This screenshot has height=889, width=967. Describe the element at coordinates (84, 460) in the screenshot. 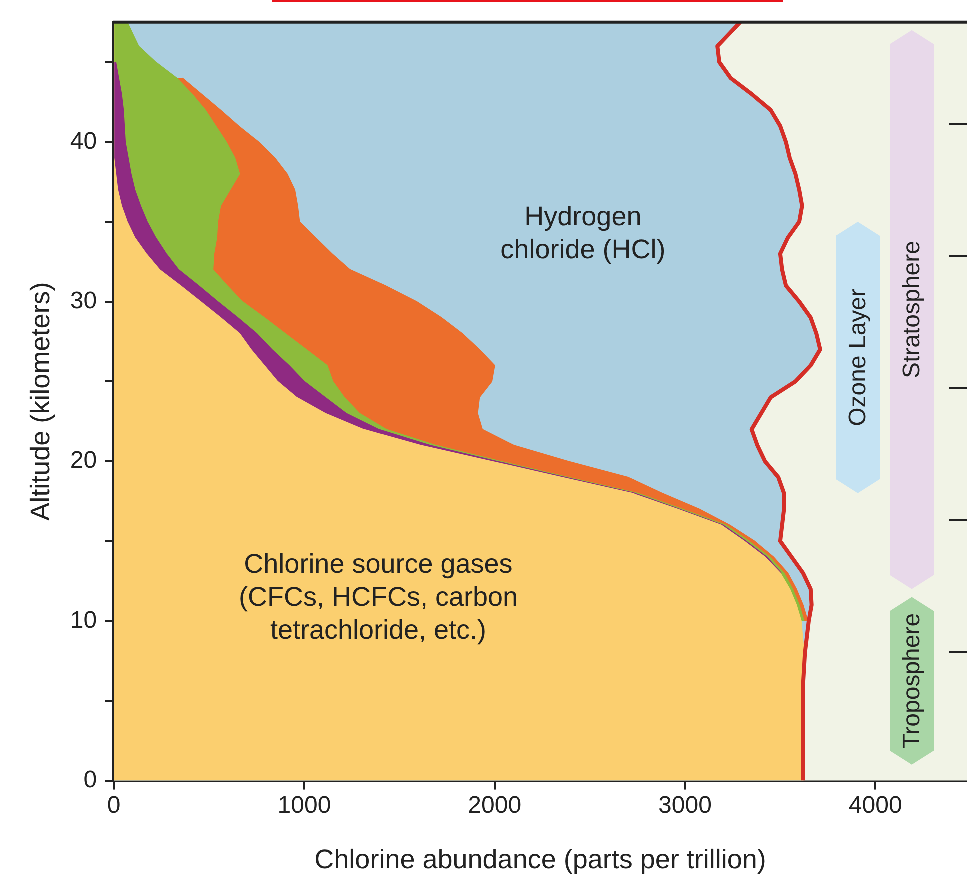

I see `y-tick-label: 20` at that location.